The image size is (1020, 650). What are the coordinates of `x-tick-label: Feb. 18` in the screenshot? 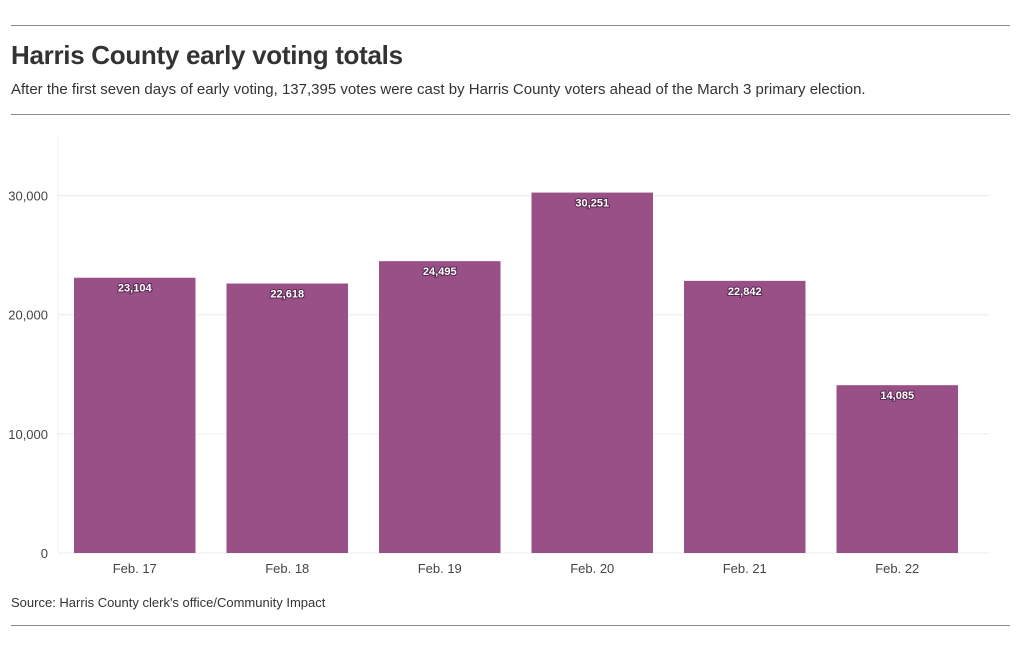 It's located at (287, 568).